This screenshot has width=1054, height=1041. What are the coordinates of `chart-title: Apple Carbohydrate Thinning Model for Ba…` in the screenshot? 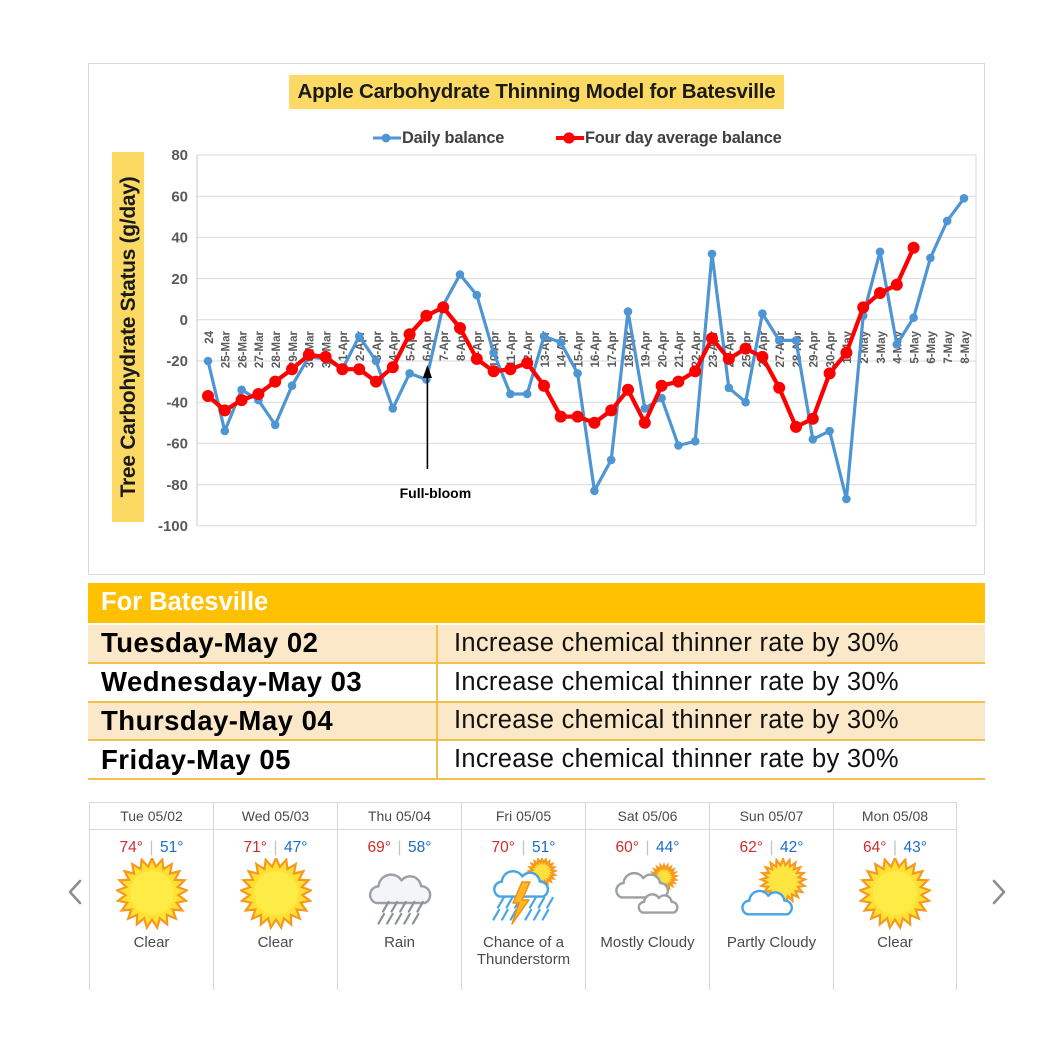 It's located at (536, 92).